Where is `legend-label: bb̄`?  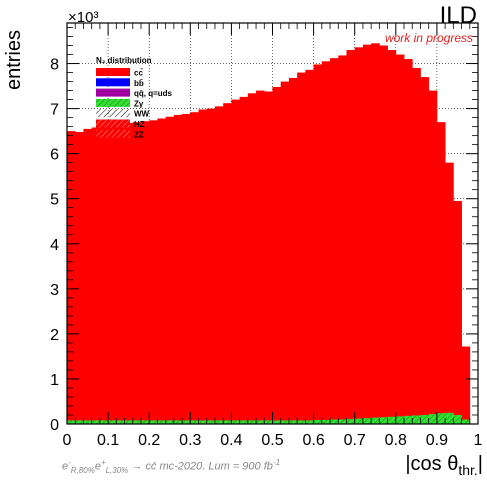
legend-label: bb̄ is located at coordinates (139, 83).